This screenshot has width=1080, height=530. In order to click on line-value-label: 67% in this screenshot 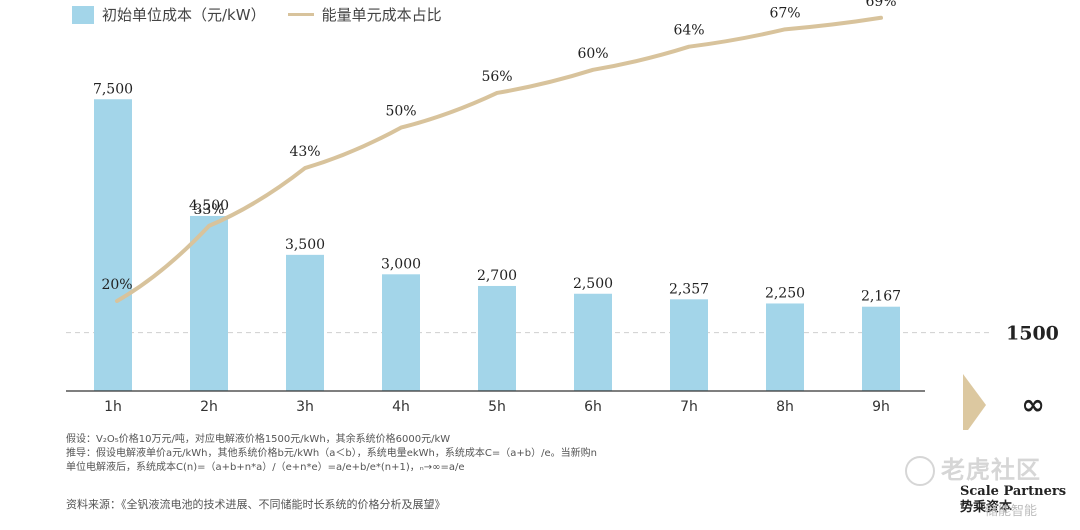, I will do `click(784, 13)`.